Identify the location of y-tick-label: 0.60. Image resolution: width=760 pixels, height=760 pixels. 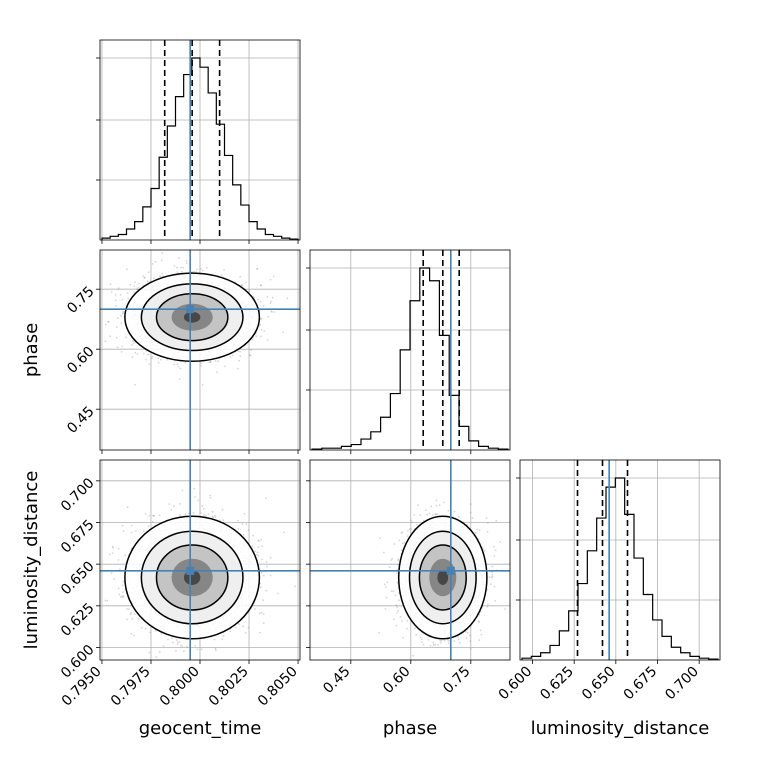
(80, 360).